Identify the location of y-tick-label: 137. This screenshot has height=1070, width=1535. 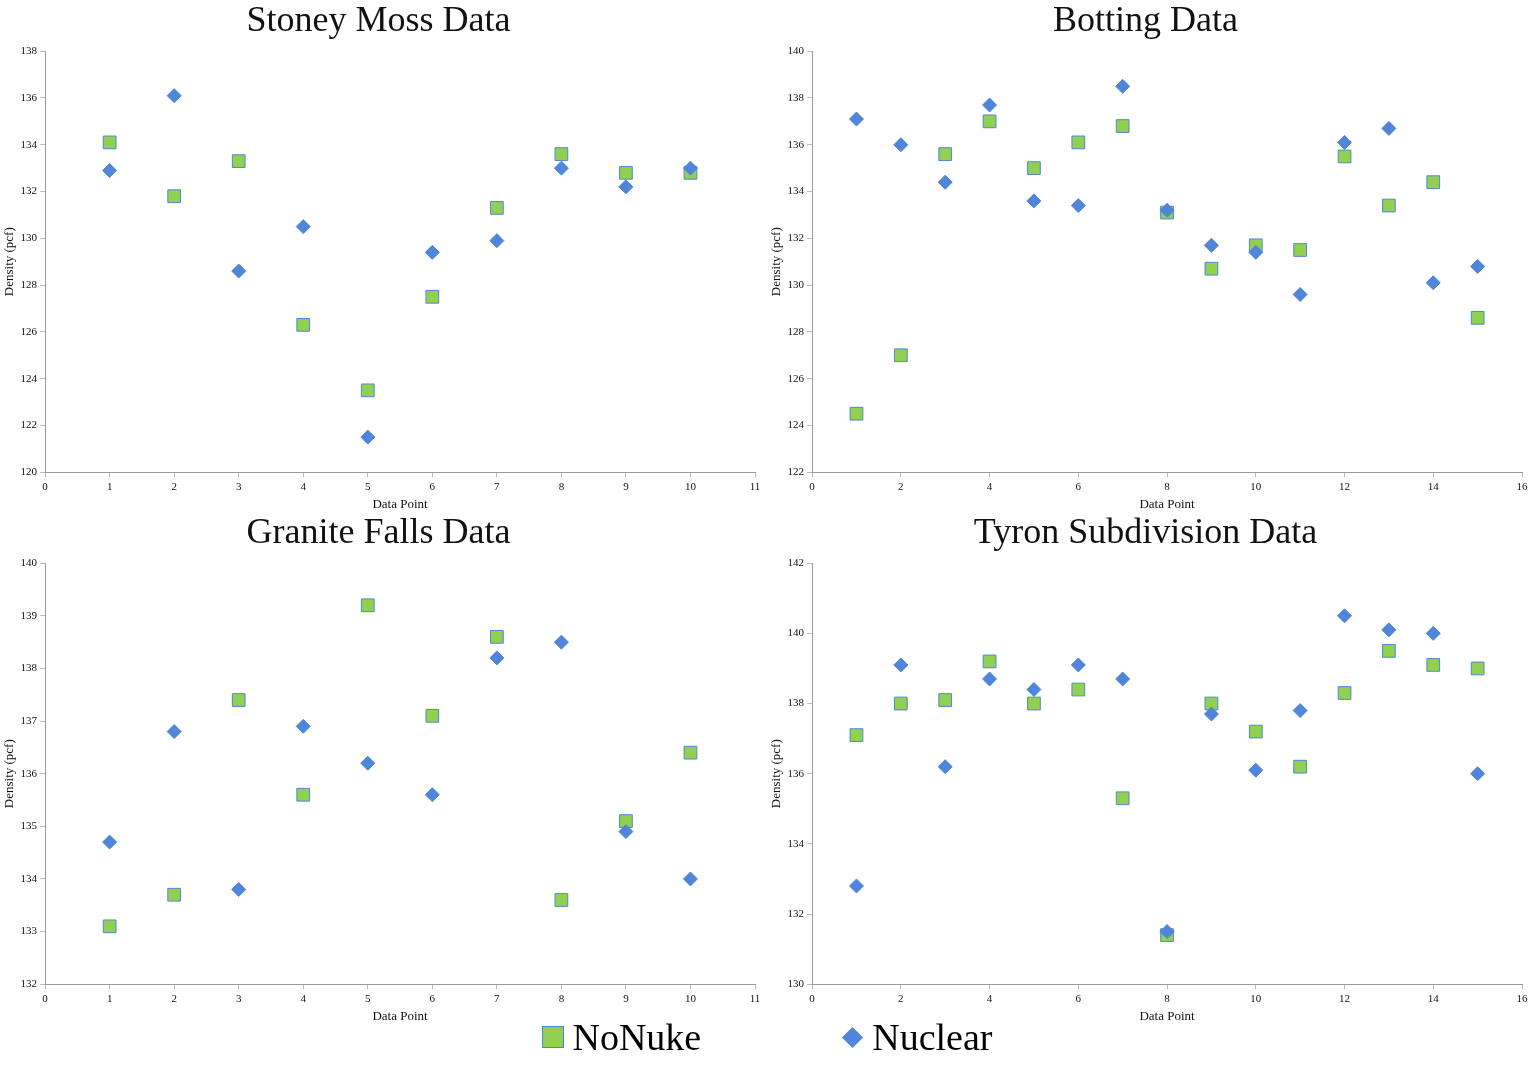
(29, 719).